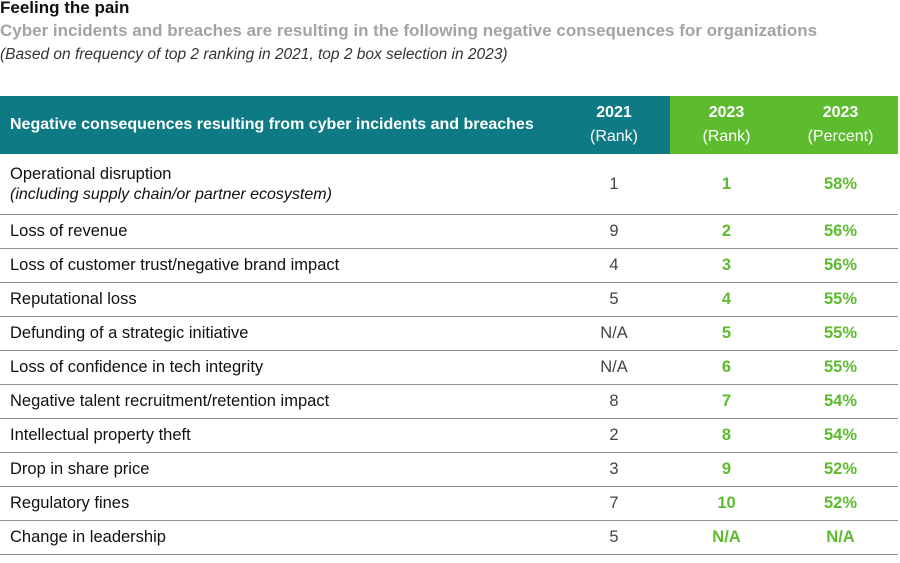 This screenshot has height=563, width=900. Describe the element at coordinates (726, 265) in the screenshot. I see `rank-2023: 3` at that location.